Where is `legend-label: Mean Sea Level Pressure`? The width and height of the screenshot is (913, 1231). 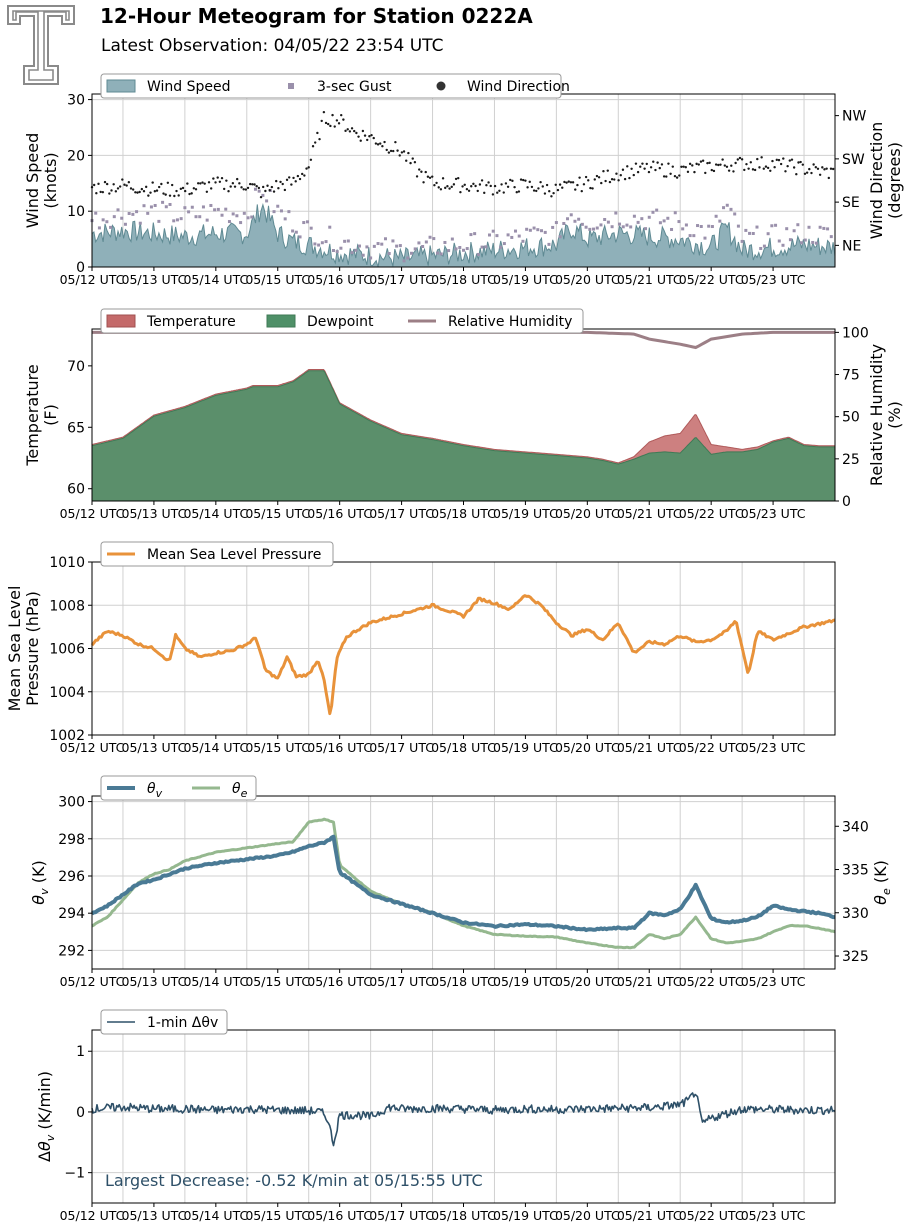 legend-label: Mean Sea Level Pressure is located at coordinates (234, 555).